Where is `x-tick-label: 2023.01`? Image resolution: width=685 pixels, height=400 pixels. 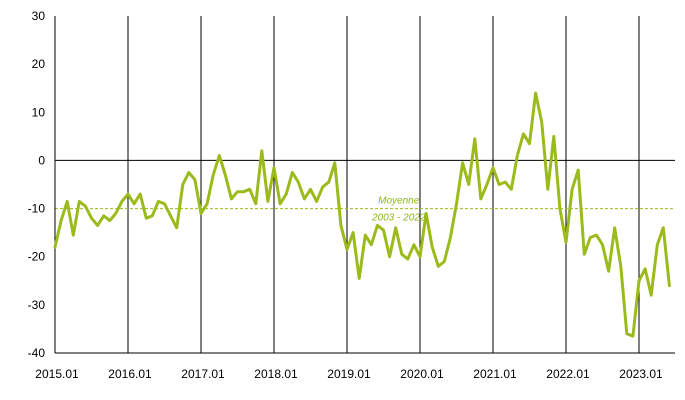 x-tick-label: 2023.01 is located at coordinates (641, 374).